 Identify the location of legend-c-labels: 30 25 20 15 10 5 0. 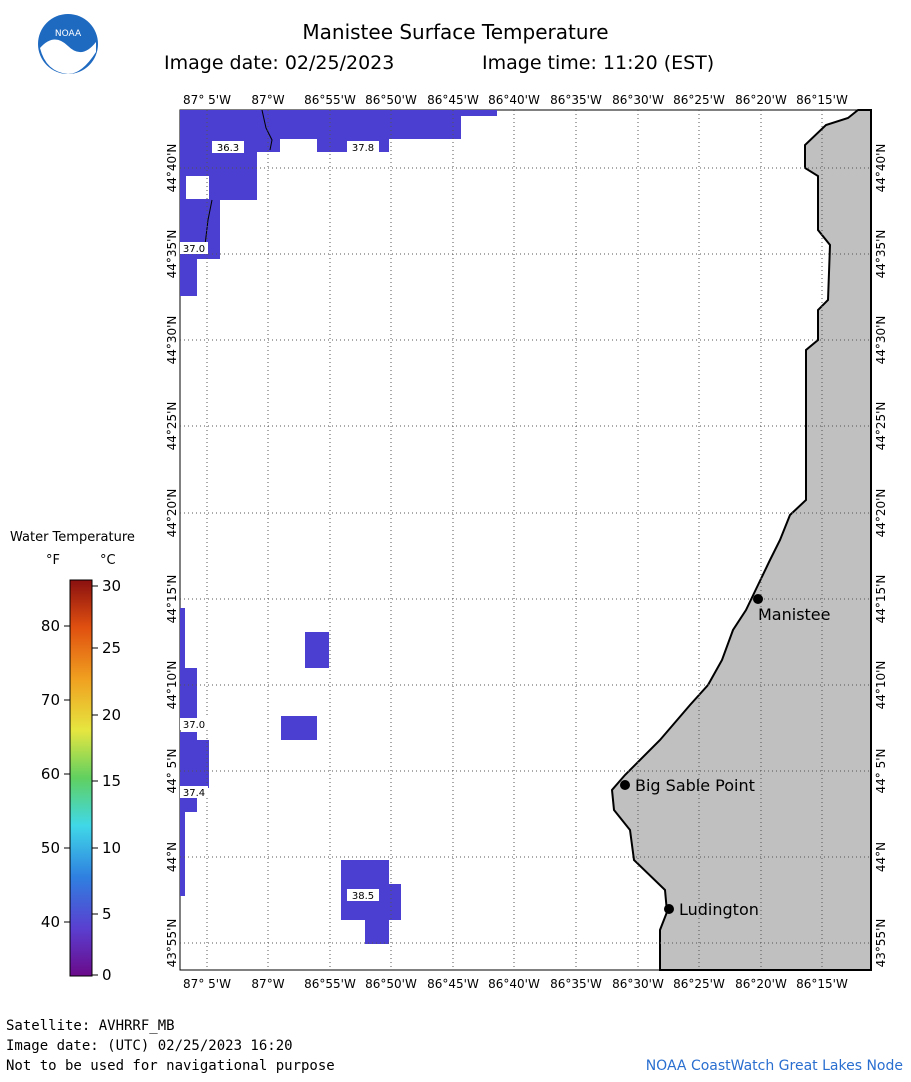
(111, 780).